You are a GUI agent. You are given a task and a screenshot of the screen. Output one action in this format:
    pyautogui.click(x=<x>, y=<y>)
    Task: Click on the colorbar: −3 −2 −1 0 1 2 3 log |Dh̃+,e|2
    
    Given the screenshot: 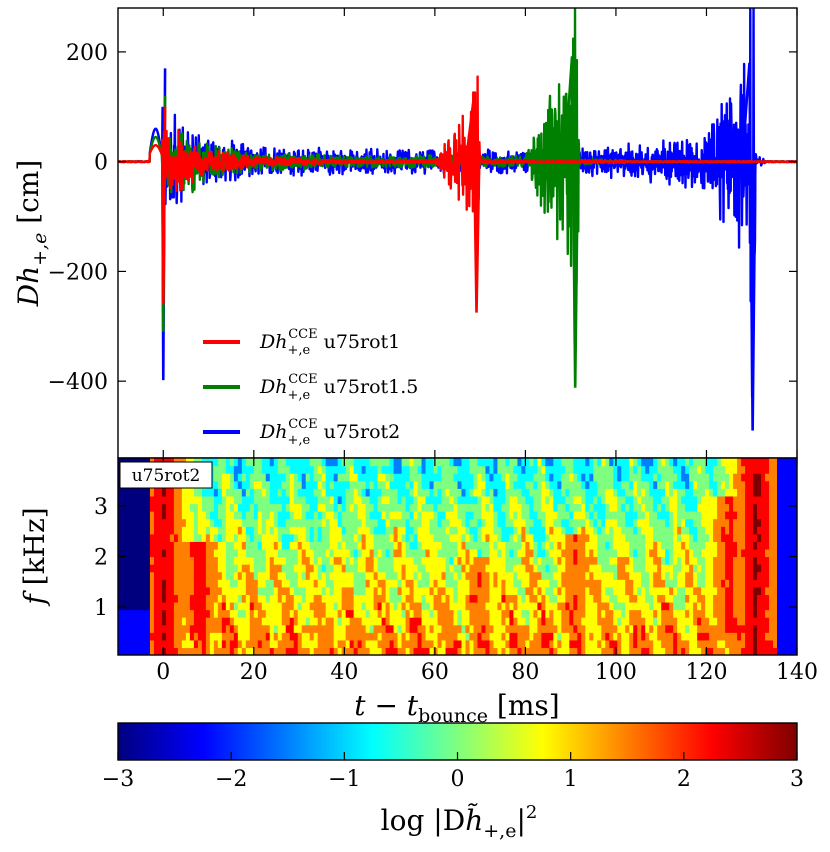 What is the action you would take?
    pyautogui.click(x=453, y=782)
    